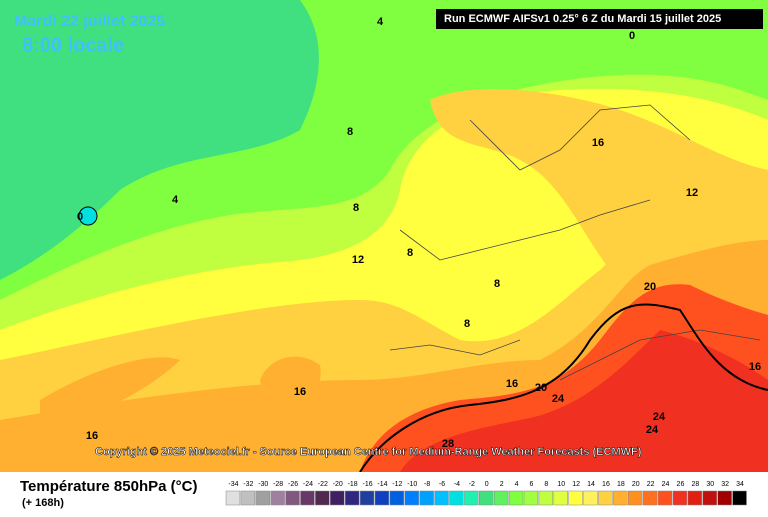 The width and height of the screenshot is (768, 517). Describe the element at coordinates (353, 484) in the screenshot. I see `scale-label: -18` at that location.